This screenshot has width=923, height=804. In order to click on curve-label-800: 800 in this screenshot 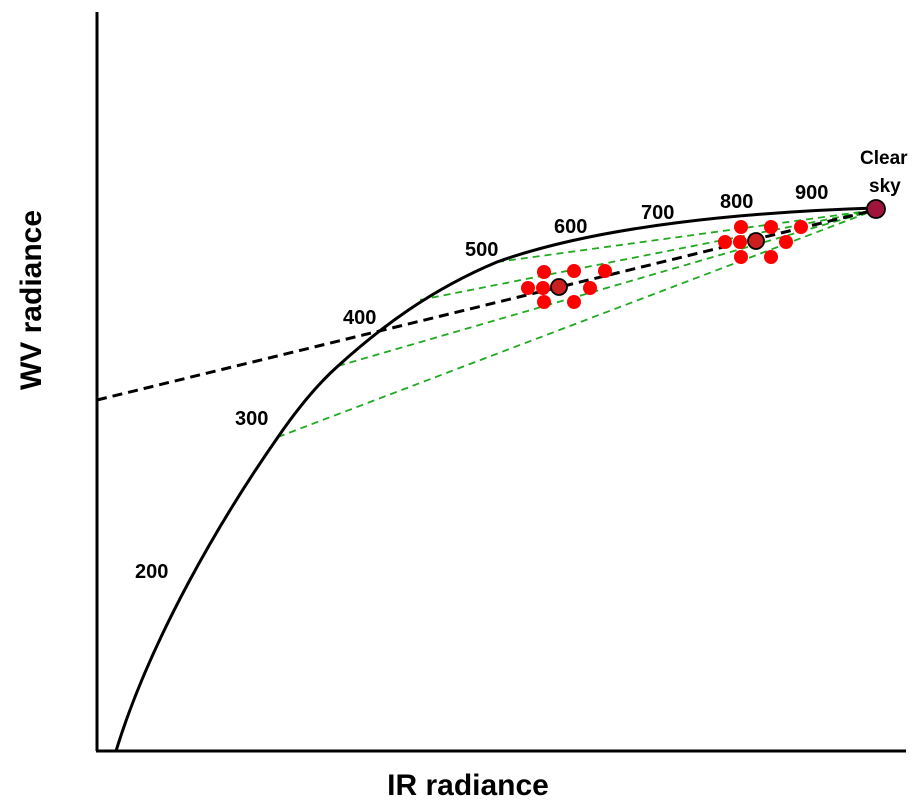, I will do `click(736, 202)`.